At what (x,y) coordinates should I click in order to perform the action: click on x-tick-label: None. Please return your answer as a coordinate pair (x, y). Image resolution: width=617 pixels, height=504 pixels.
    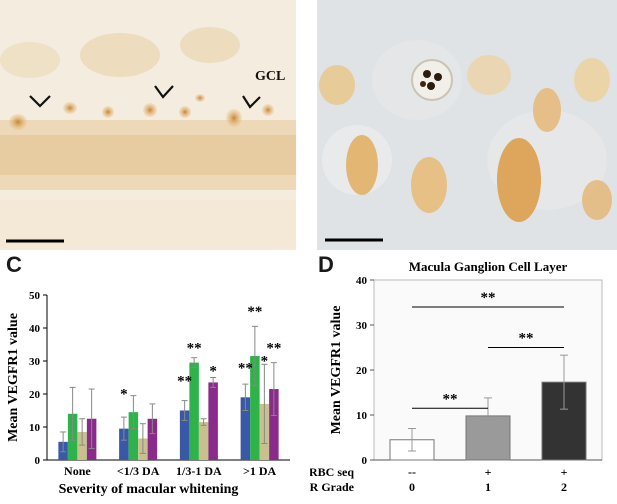
    Looking at the image, I should click on (77, 471).